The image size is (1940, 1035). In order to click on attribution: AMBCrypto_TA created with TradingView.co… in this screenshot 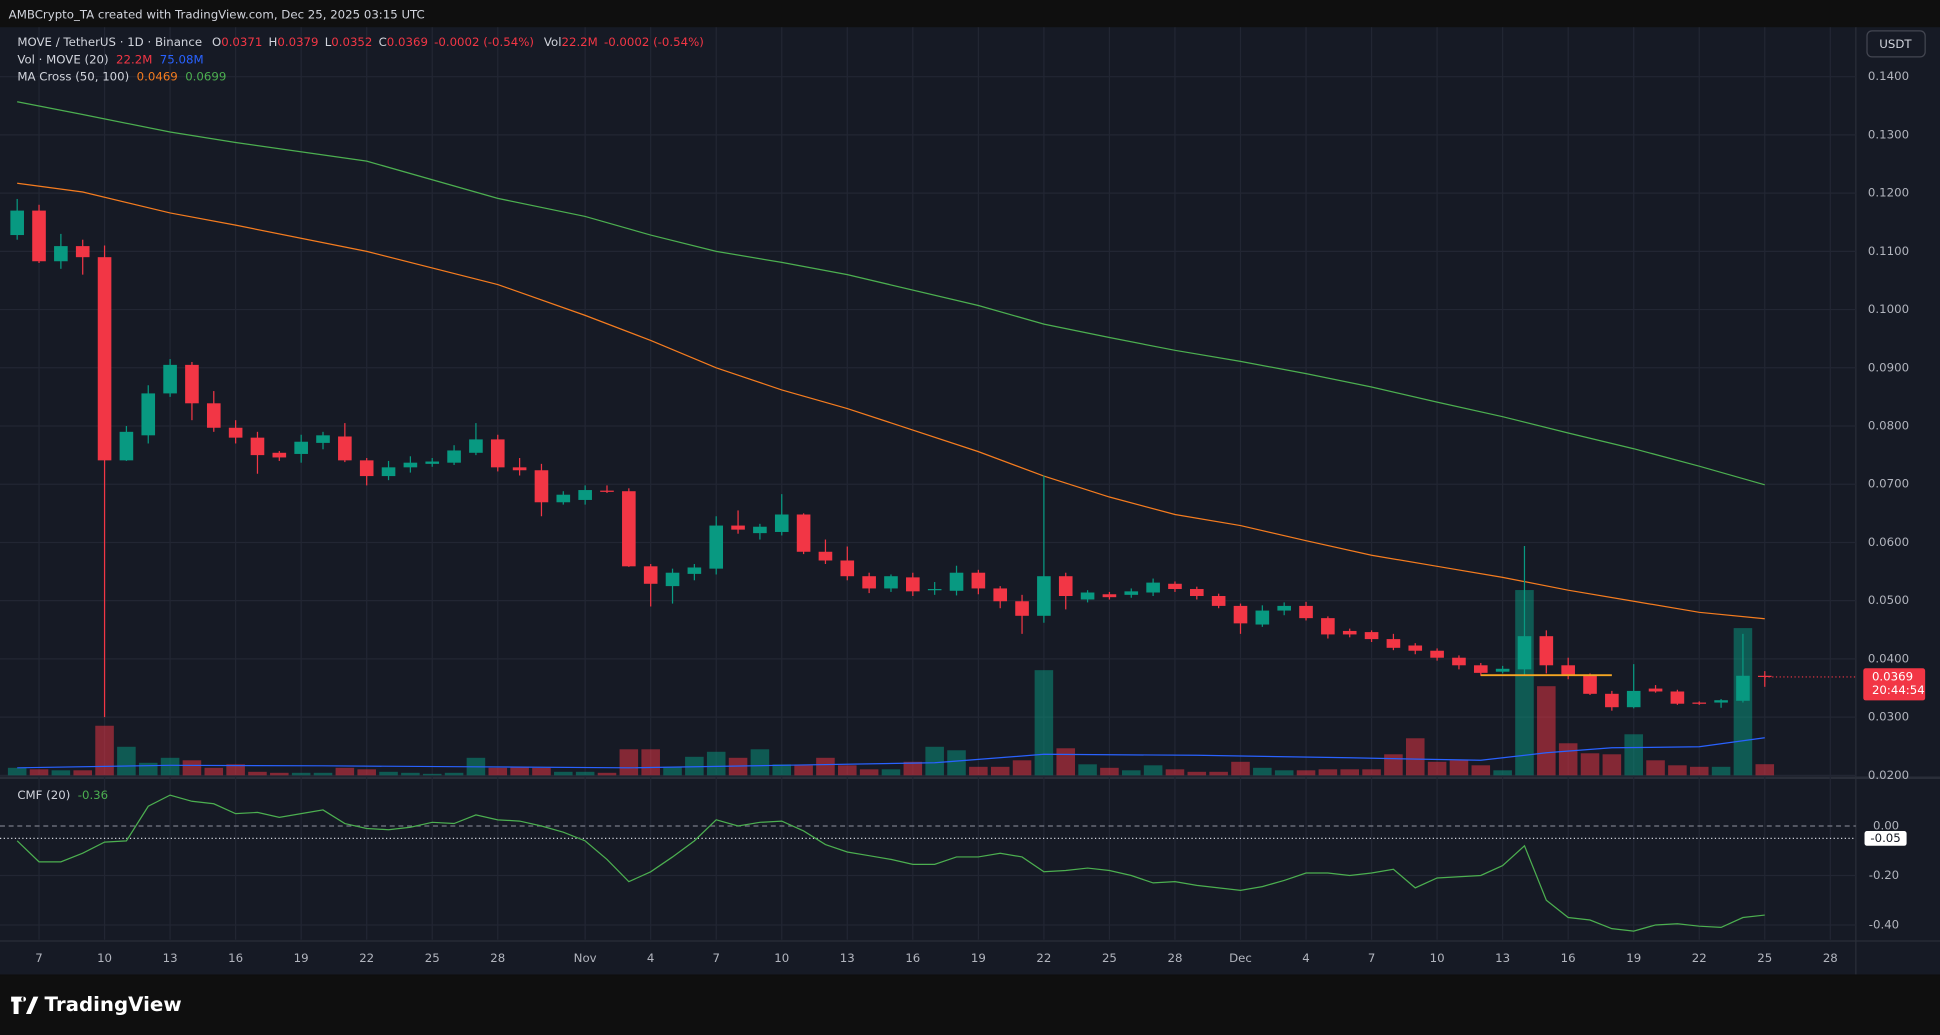, I will do `click(217, 14)`.